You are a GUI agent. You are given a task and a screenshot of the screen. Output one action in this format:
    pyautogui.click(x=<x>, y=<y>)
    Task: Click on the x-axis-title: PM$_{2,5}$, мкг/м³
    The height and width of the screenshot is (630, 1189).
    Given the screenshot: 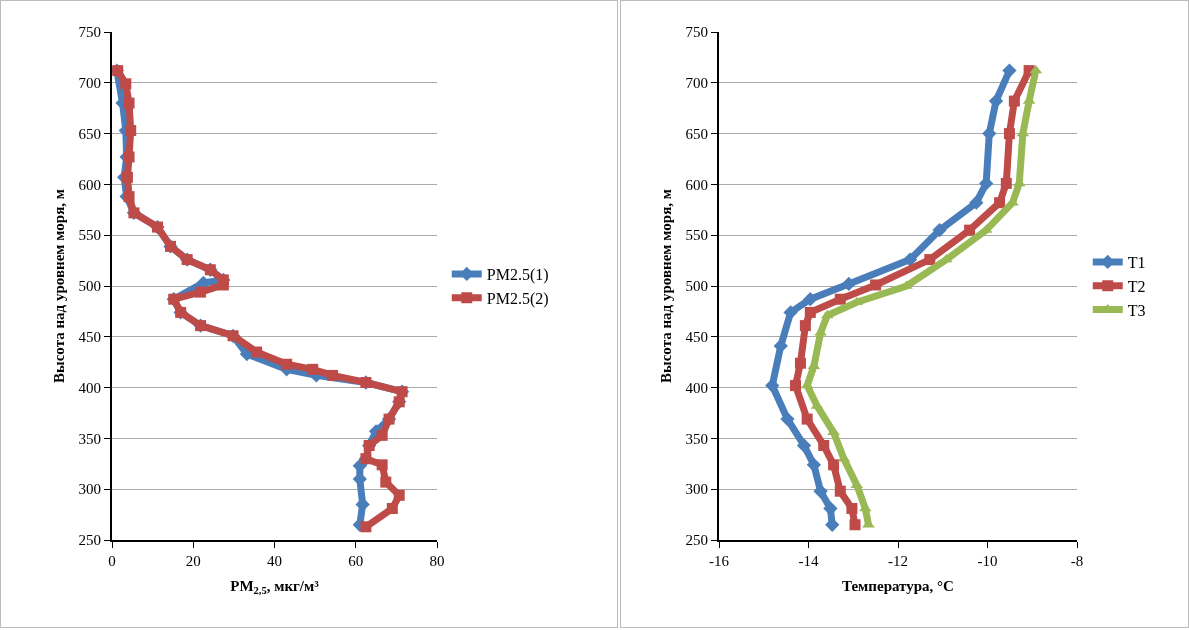 What is the action you would take?
    pyautogui.click(x=275, y=586)
    